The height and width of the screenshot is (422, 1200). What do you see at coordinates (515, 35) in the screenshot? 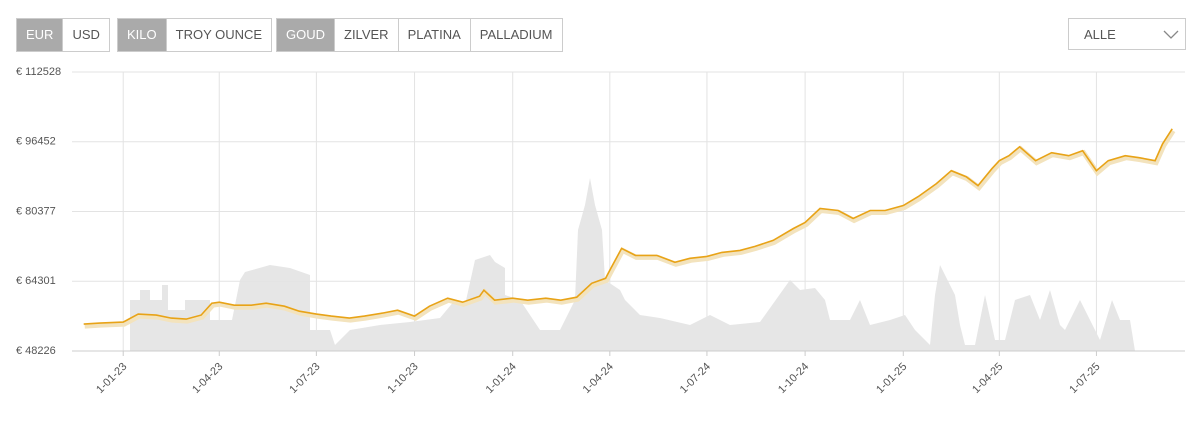
I see `button: PALLADIUM` at bounding box center [515, 35].